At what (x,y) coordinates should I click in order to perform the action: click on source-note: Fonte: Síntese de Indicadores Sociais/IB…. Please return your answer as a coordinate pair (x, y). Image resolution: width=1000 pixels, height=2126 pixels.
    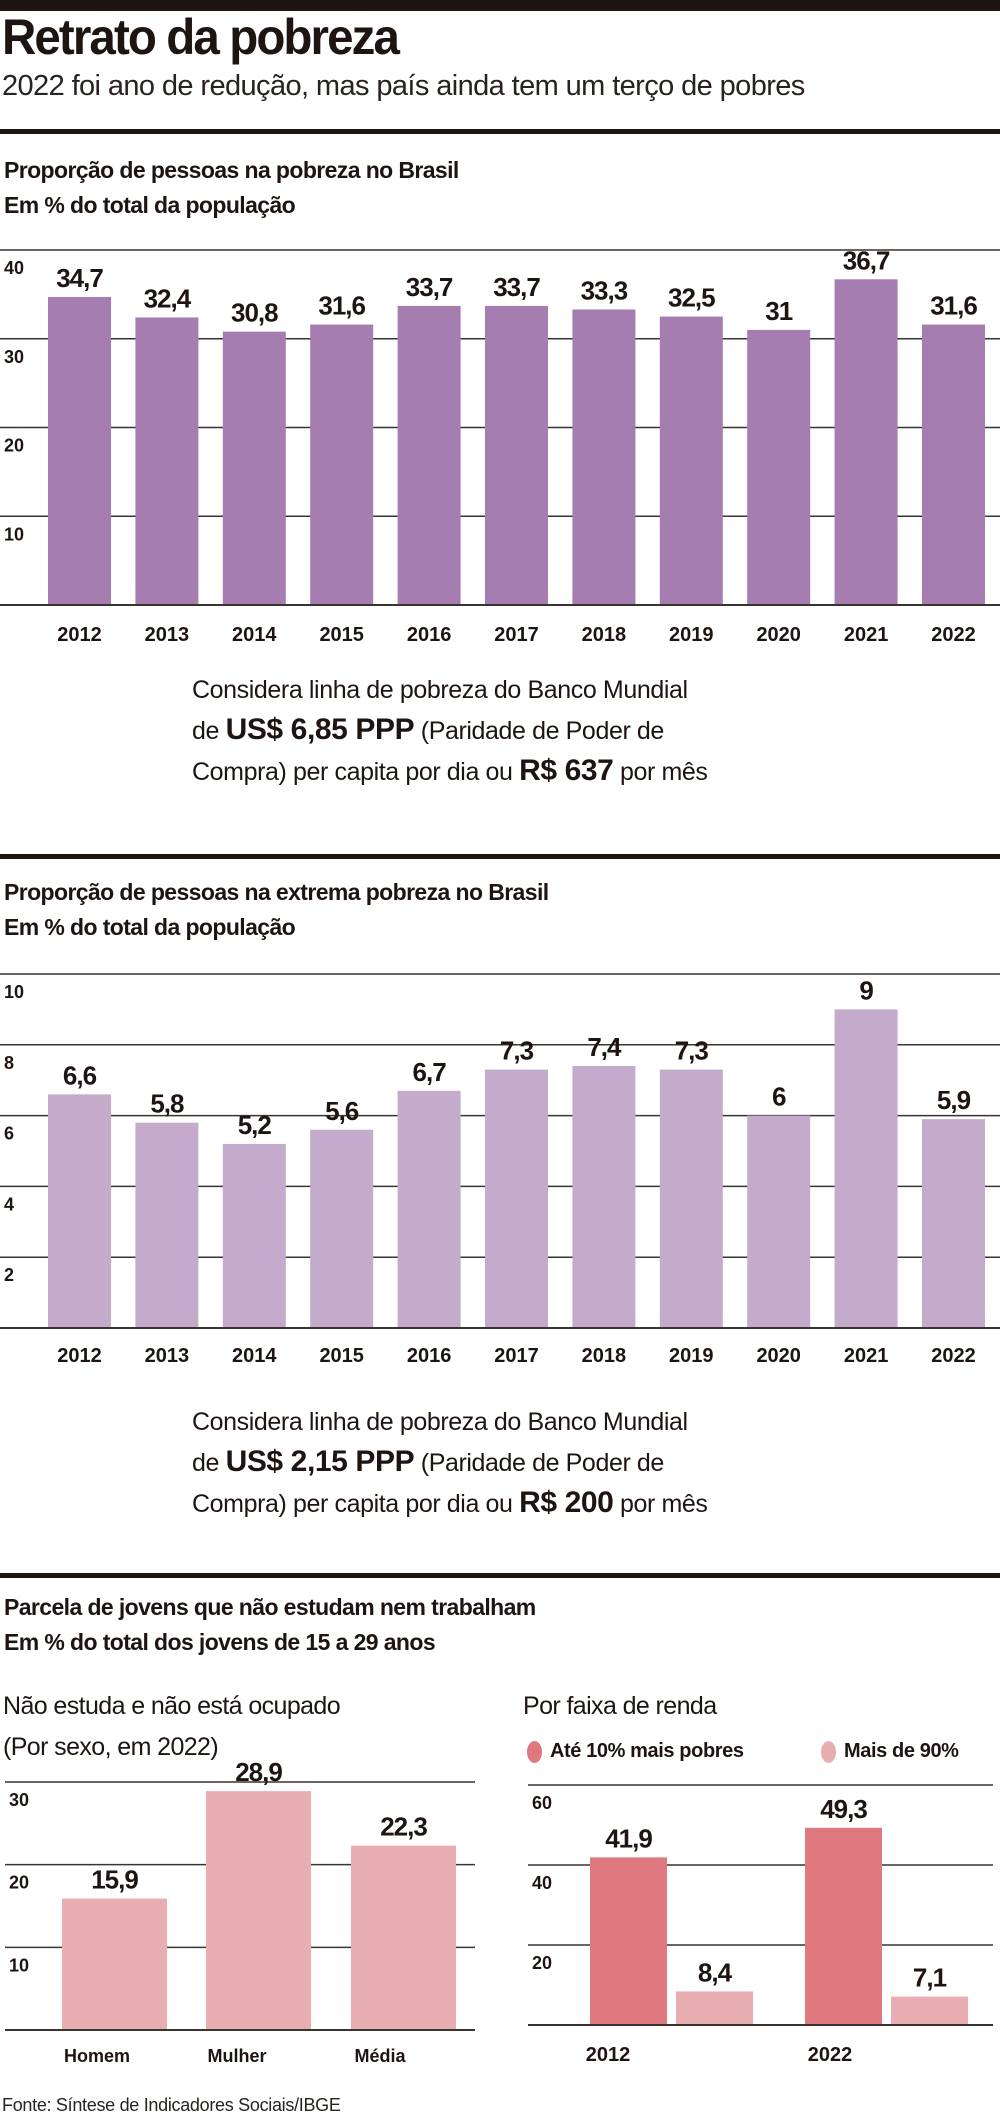
    Looking at the image, I should click on (171, 2105).